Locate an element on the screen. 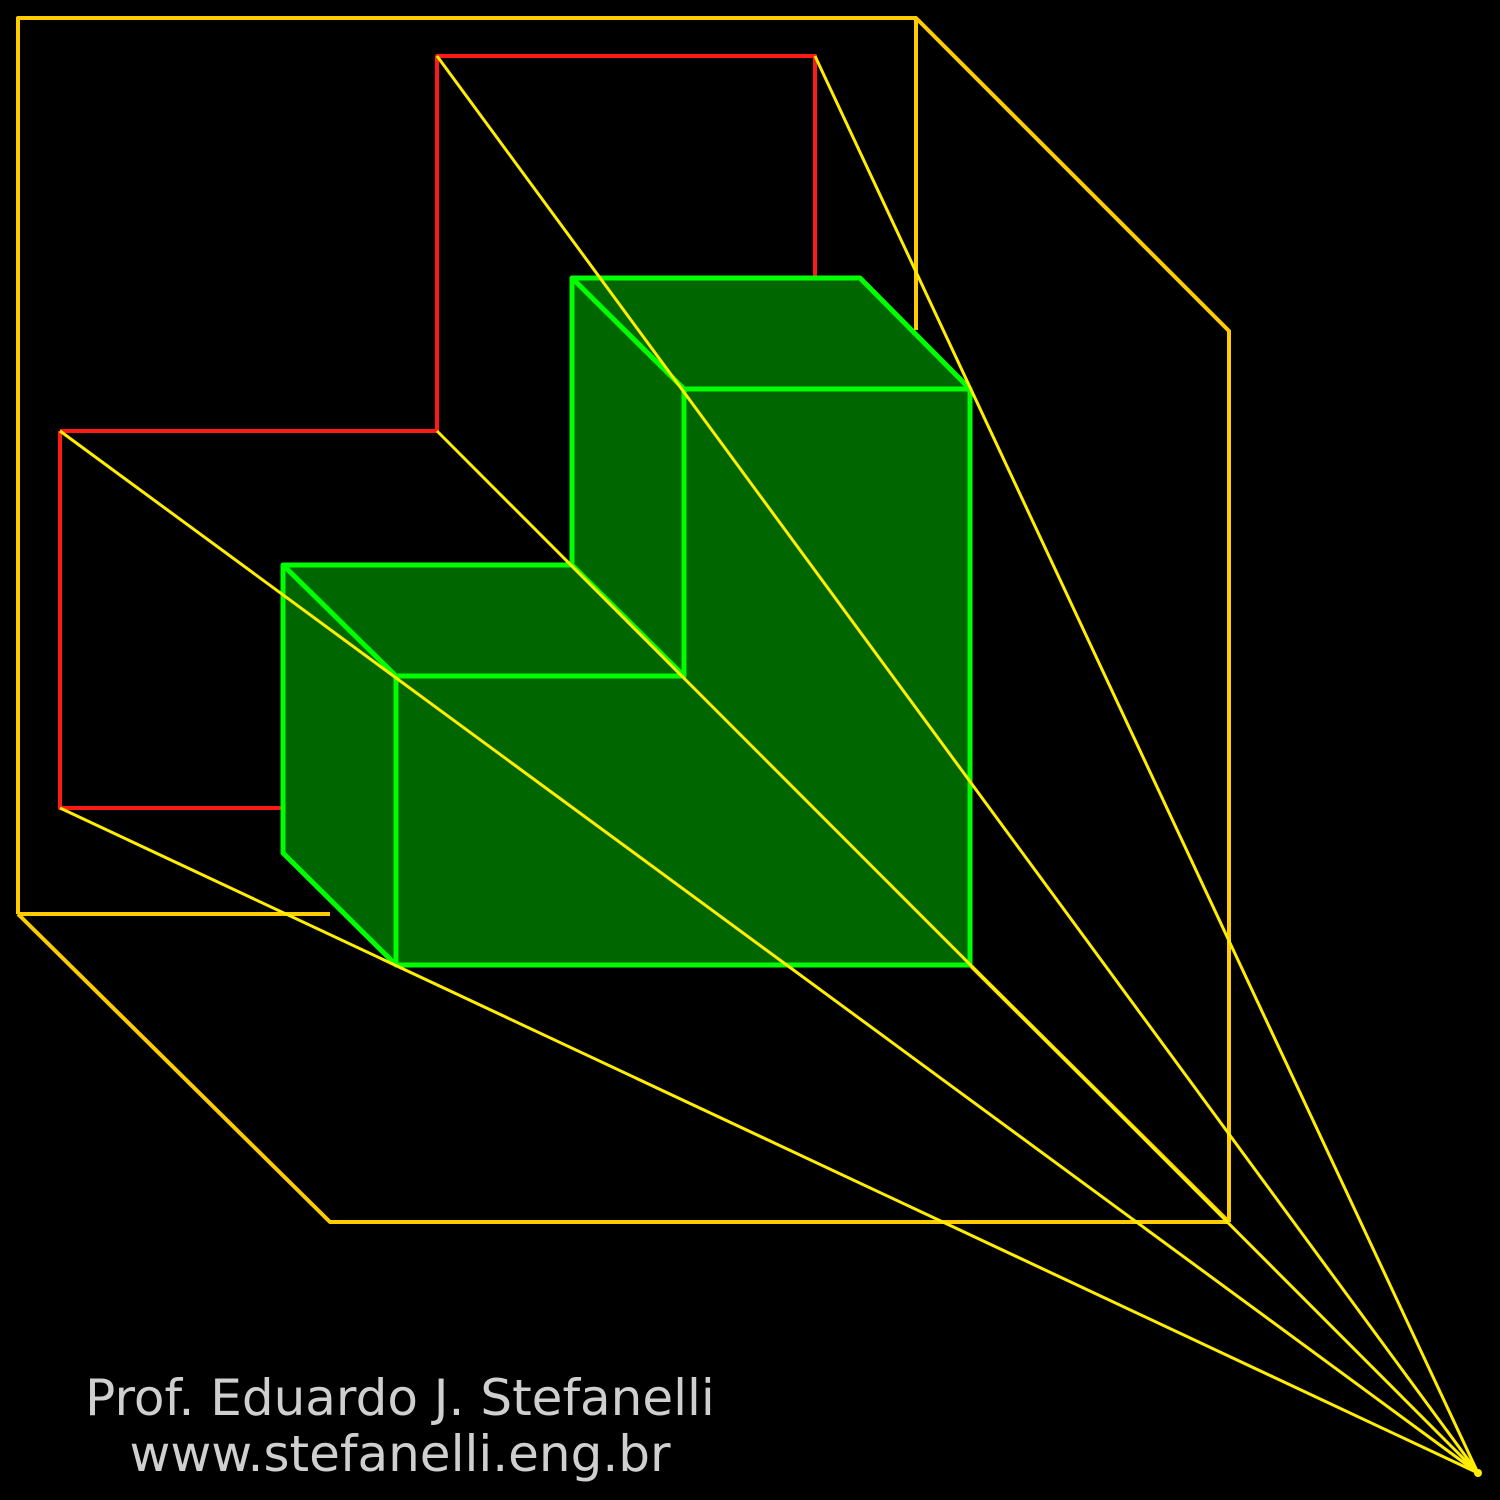 The image size is (1500, 1500). author-credit: Prof. Eduardo J. Stefanelli is located at coordinates (400, 1398).